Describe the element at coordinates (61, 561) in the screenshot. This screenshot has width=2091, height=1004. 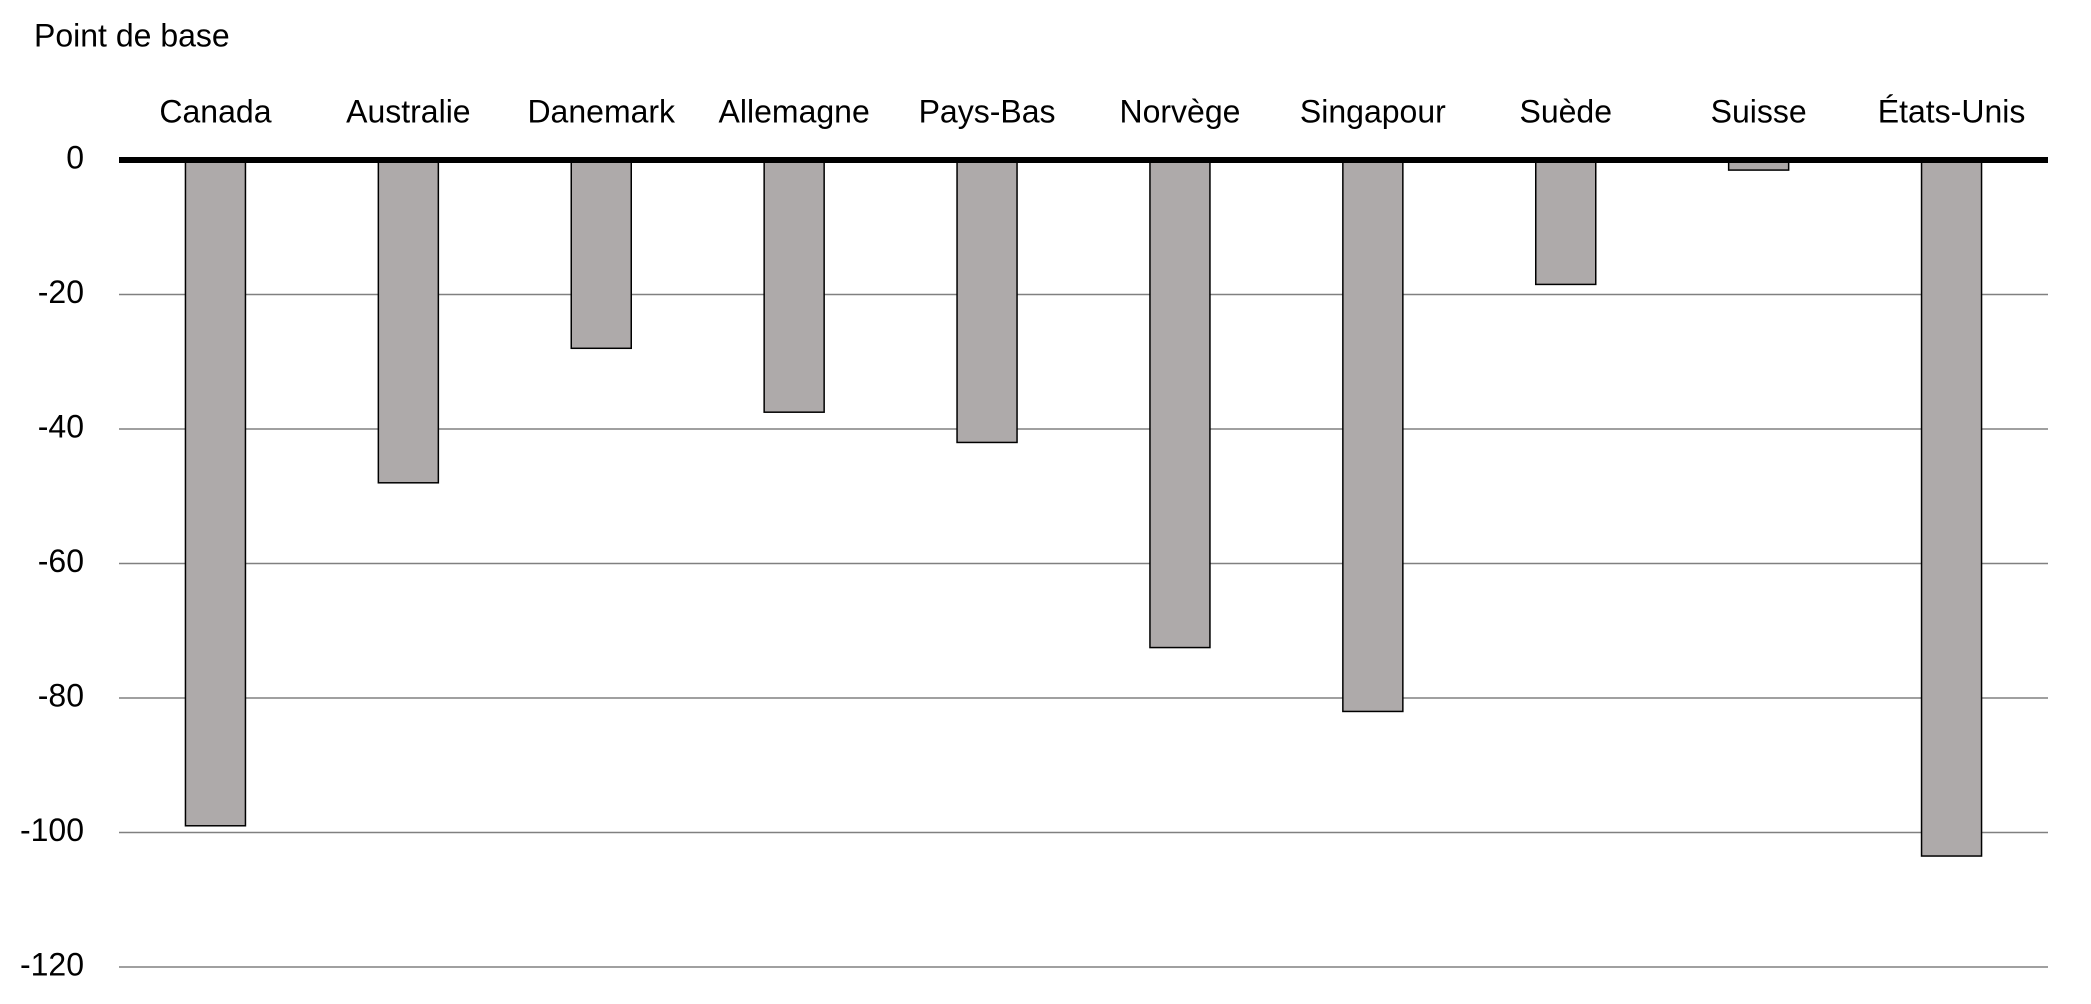
I see `y-tick-label: -60` at that location.